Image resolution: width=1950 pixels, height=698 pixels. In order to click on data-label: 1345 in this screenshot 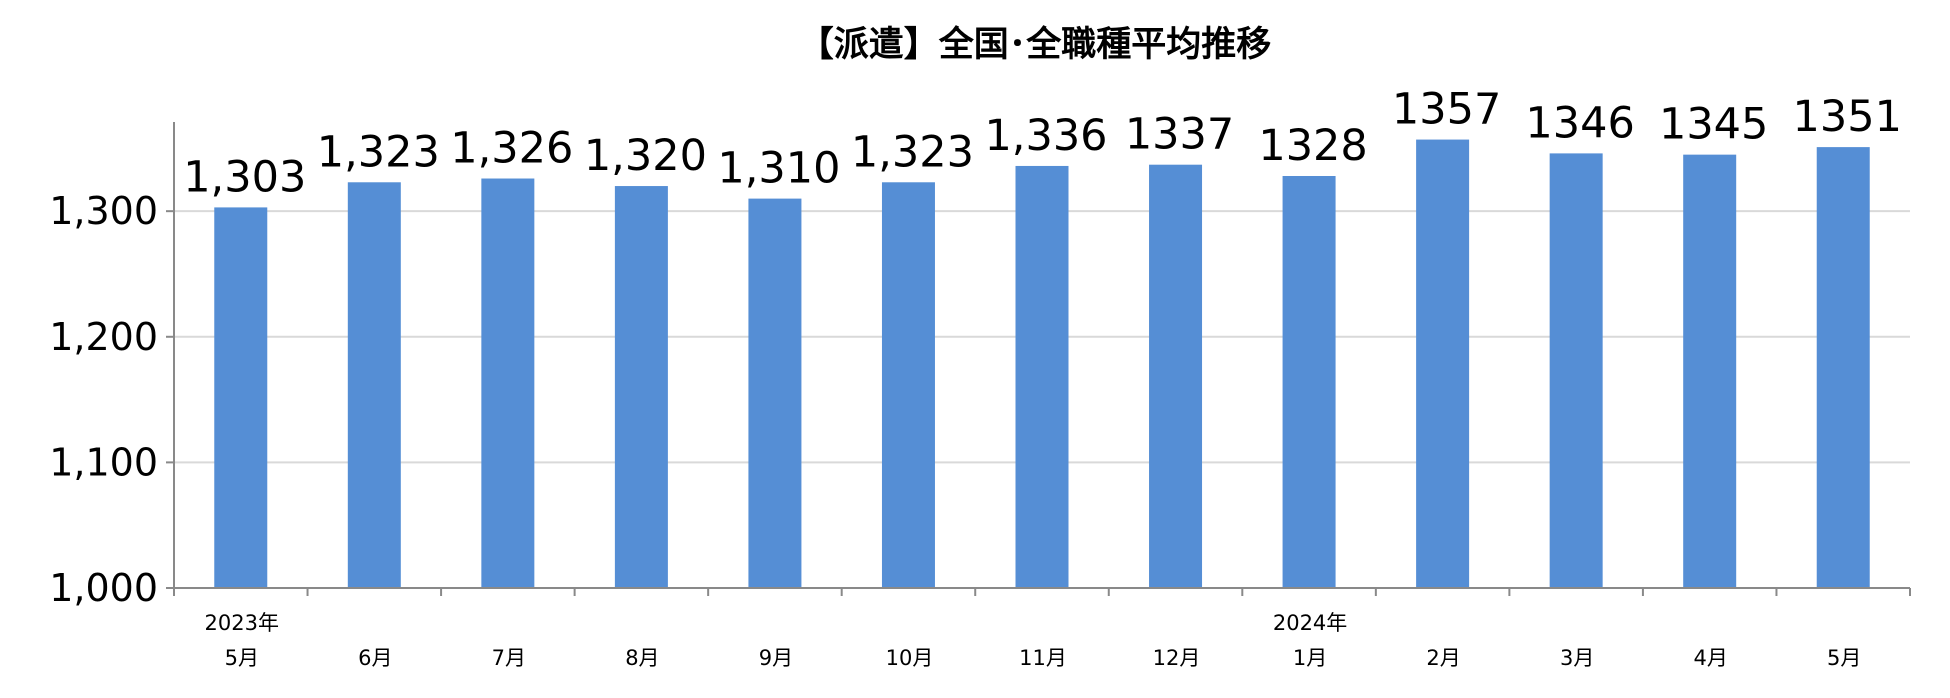, I will do `click(1713, 125)`.